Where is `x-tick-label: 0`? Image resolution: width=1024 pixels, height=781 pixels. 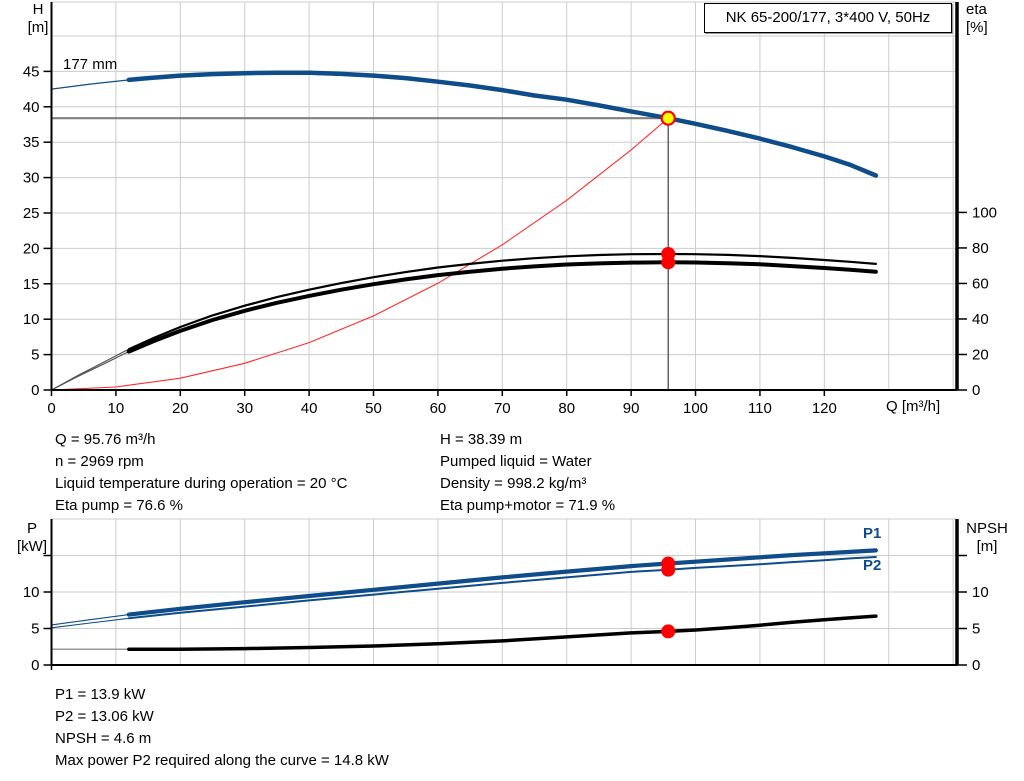 x-tick-label: 0 is located at coordinates (51, 408).